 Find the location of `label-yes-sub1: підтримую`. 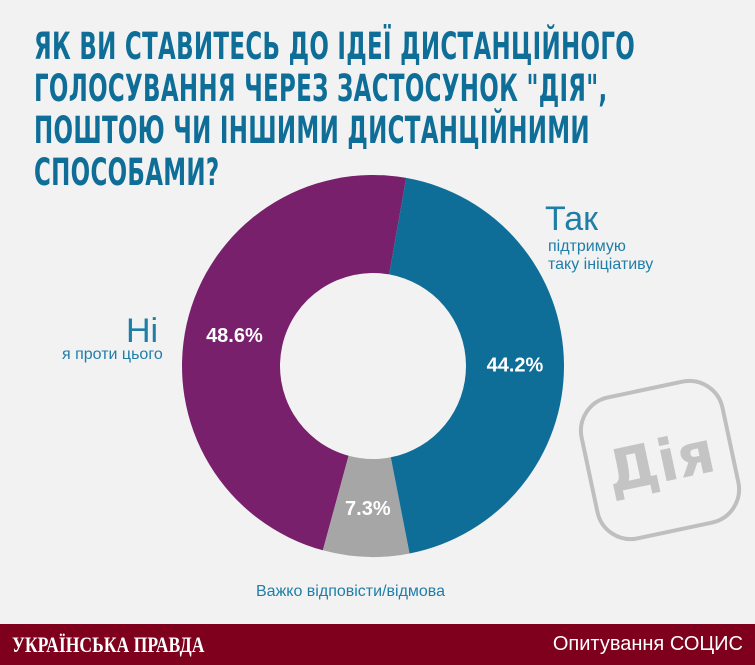

label-yes-sub1: підтримую is located at coordinates (587, 246).